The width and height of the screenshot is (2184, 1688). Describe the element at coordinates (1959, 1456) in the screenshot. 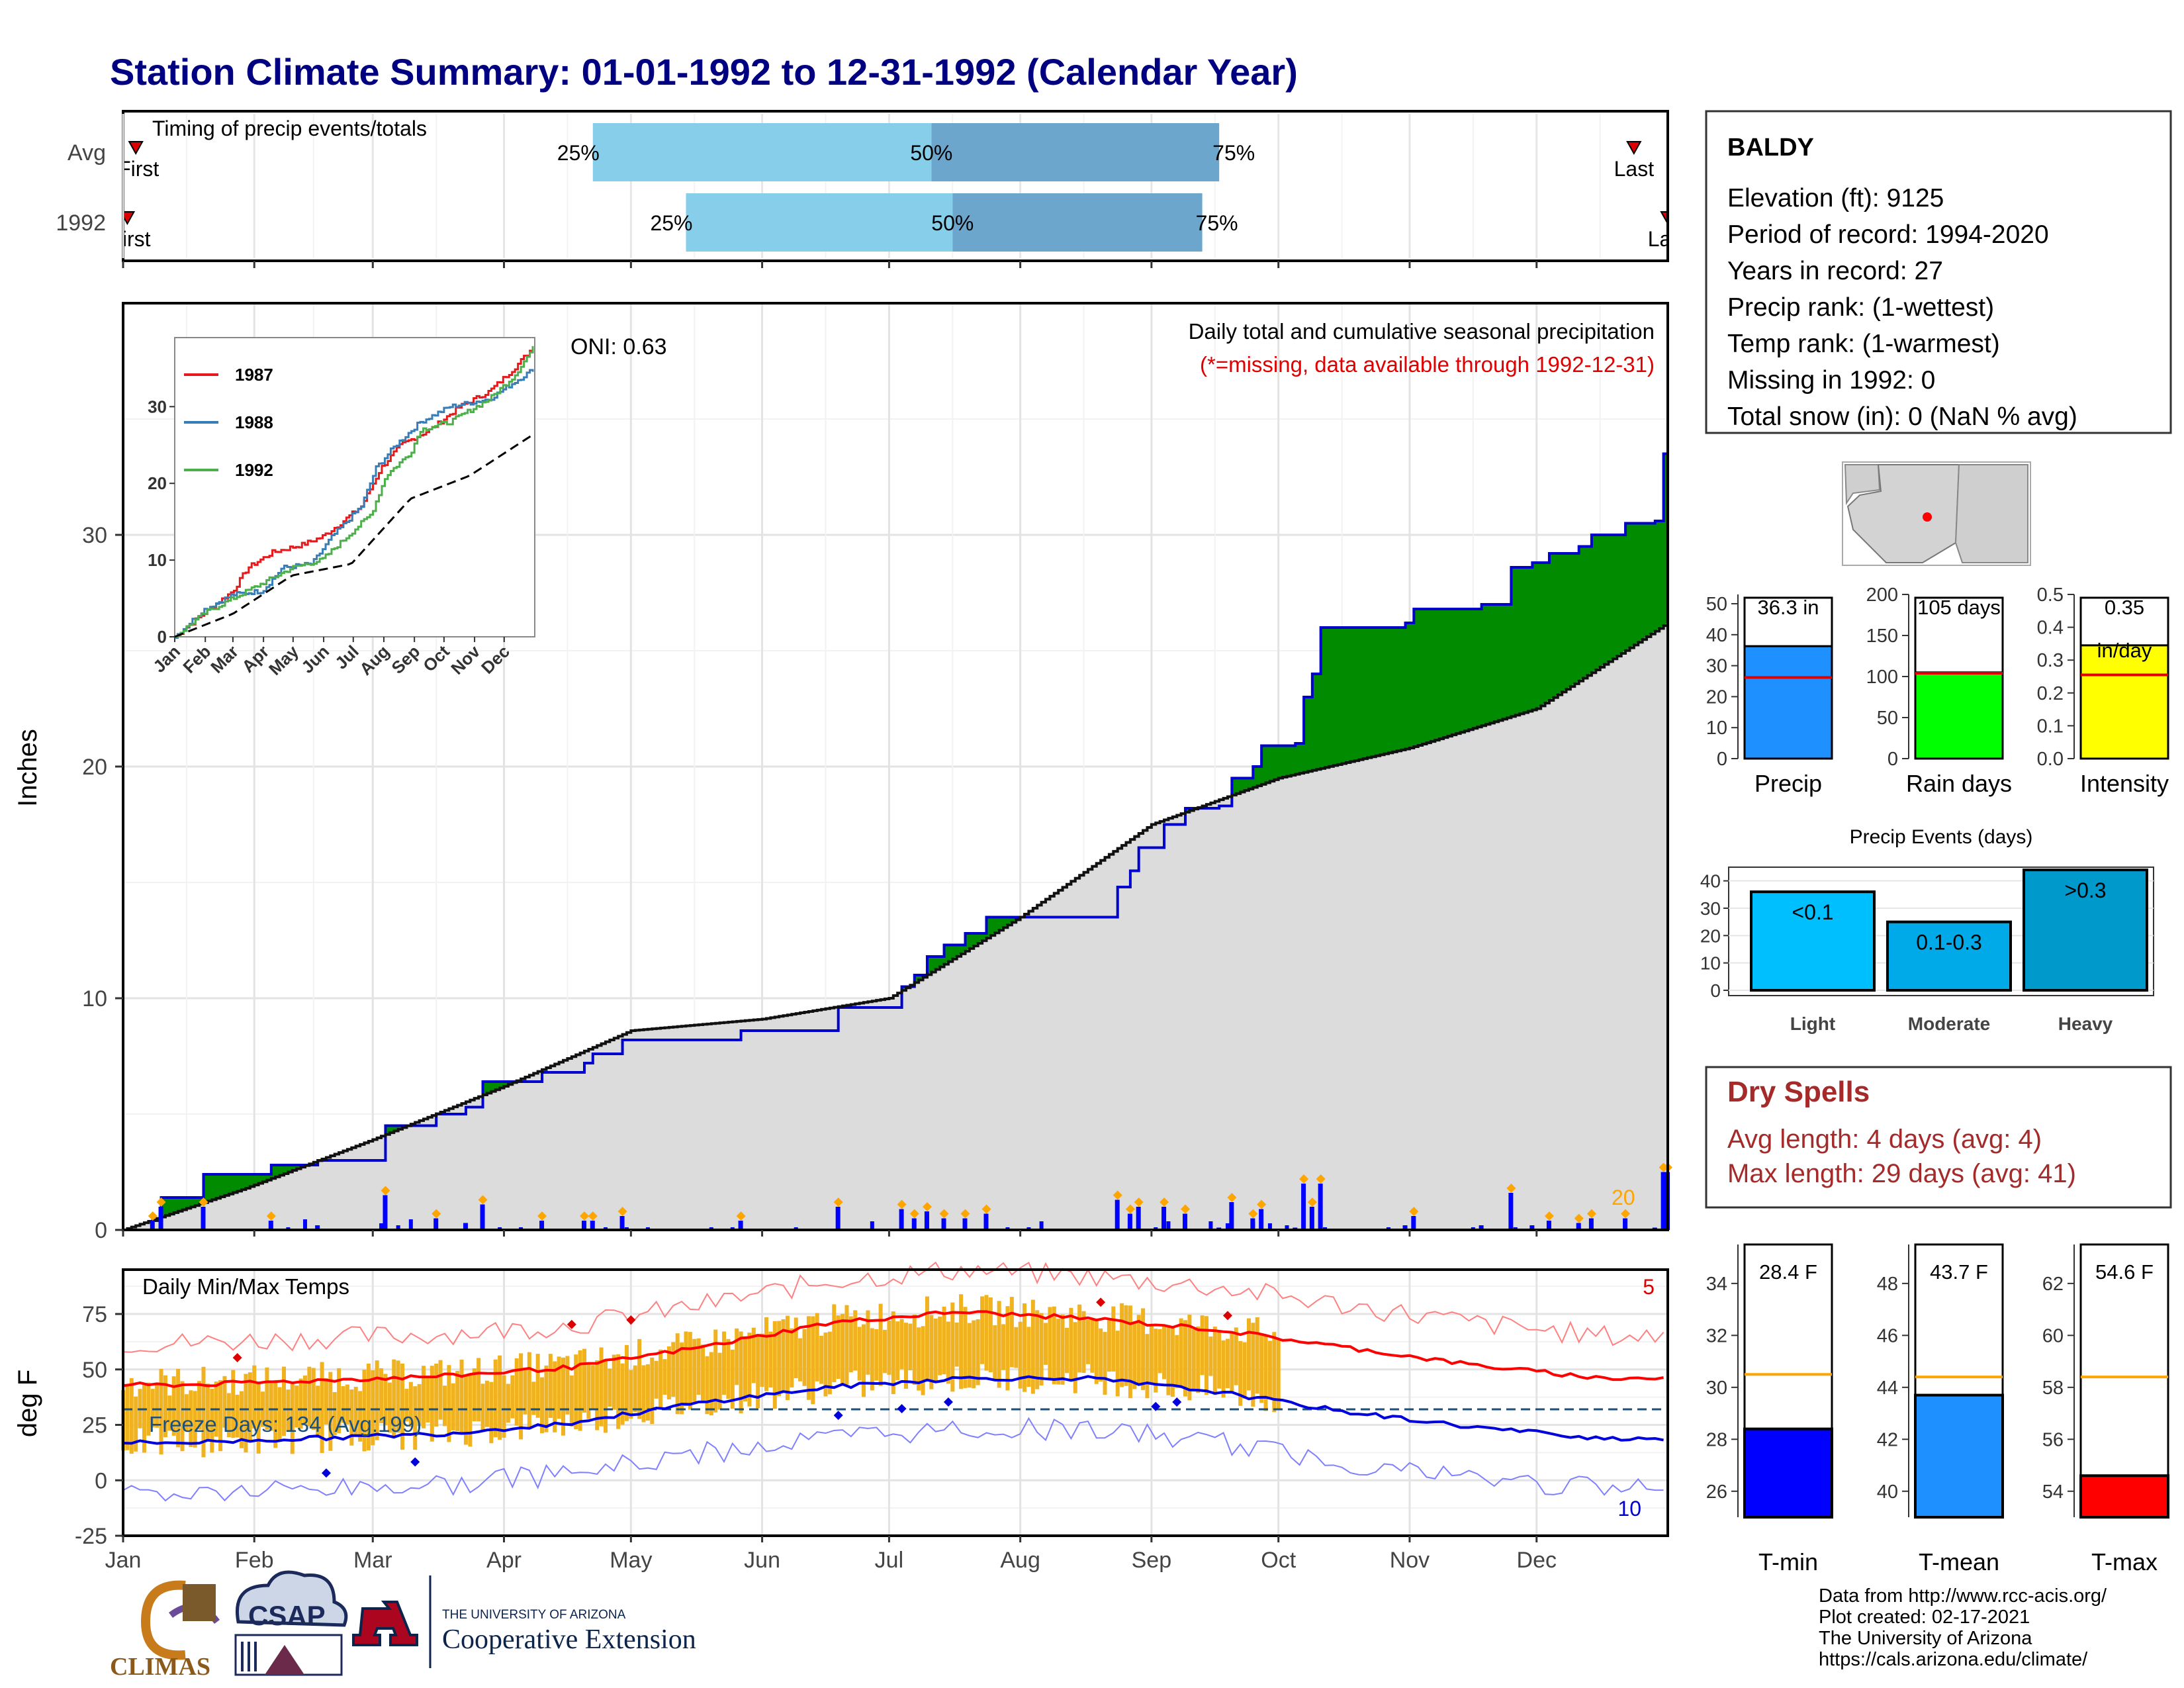

I see `temp-bar-value` at that location.